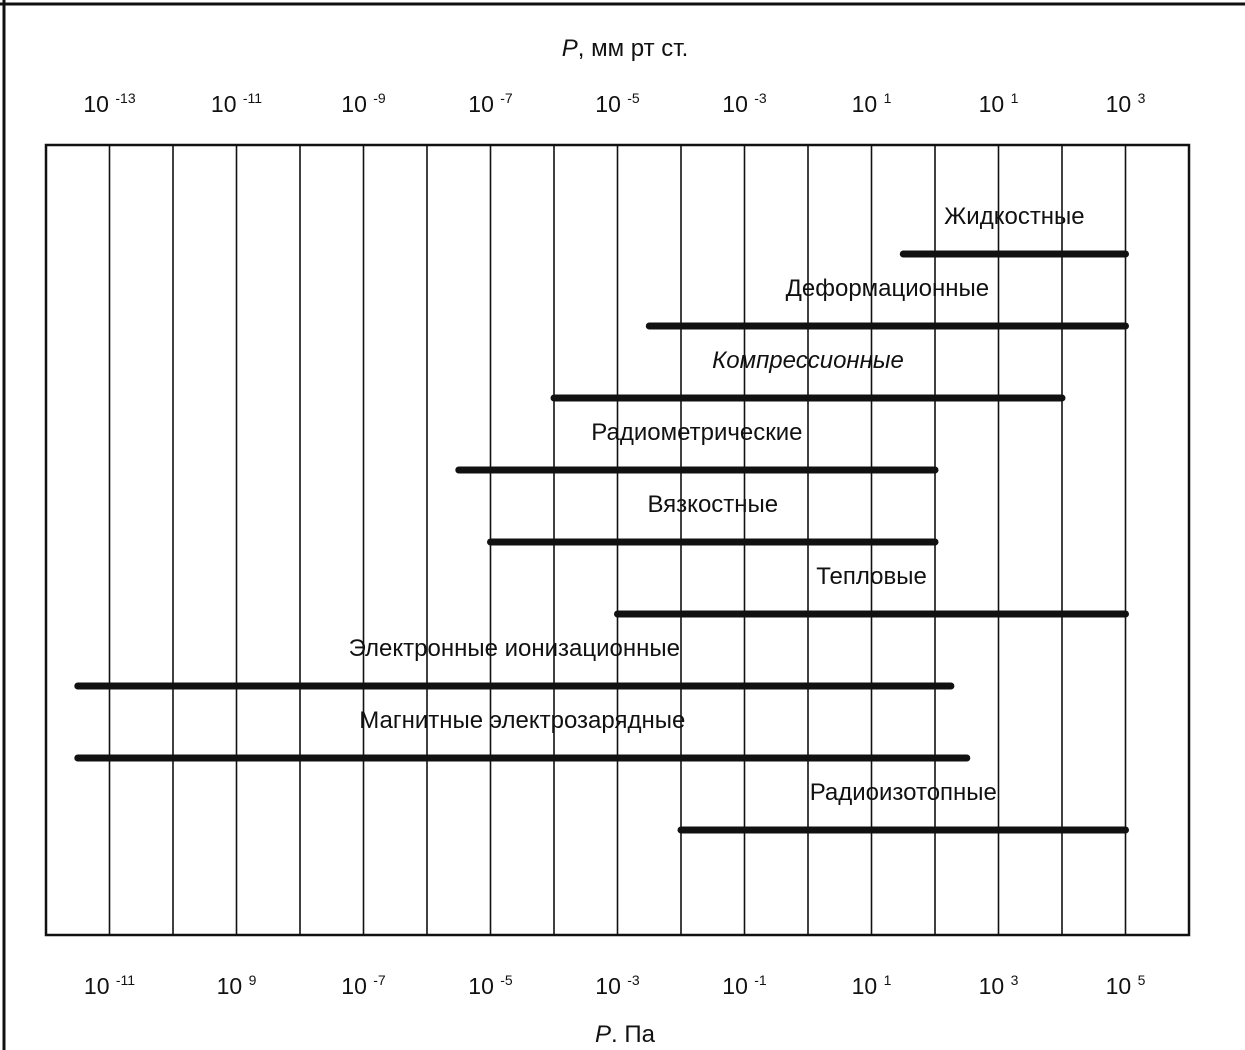  I want to click on bottom-tick-exponent: -11, so click(125, 980).